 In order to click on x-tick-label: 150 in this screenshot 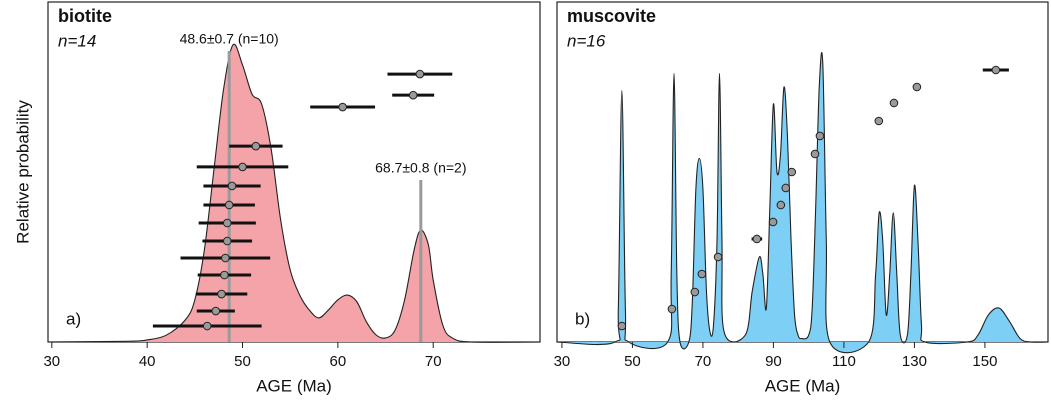, I will do `click(984, 361)`.